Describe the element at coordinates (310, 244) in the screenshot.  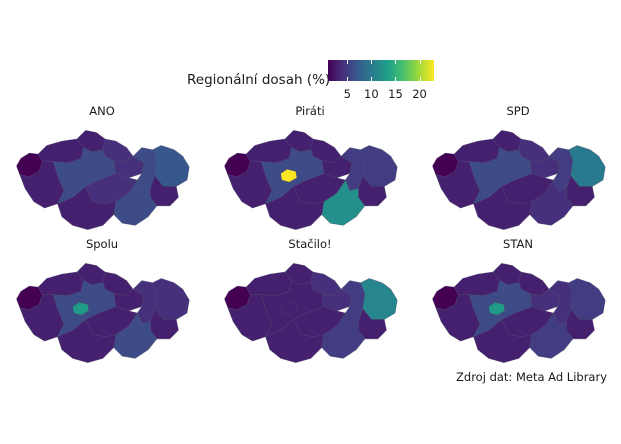
I see `panel-title: Stačilo!` at that location.